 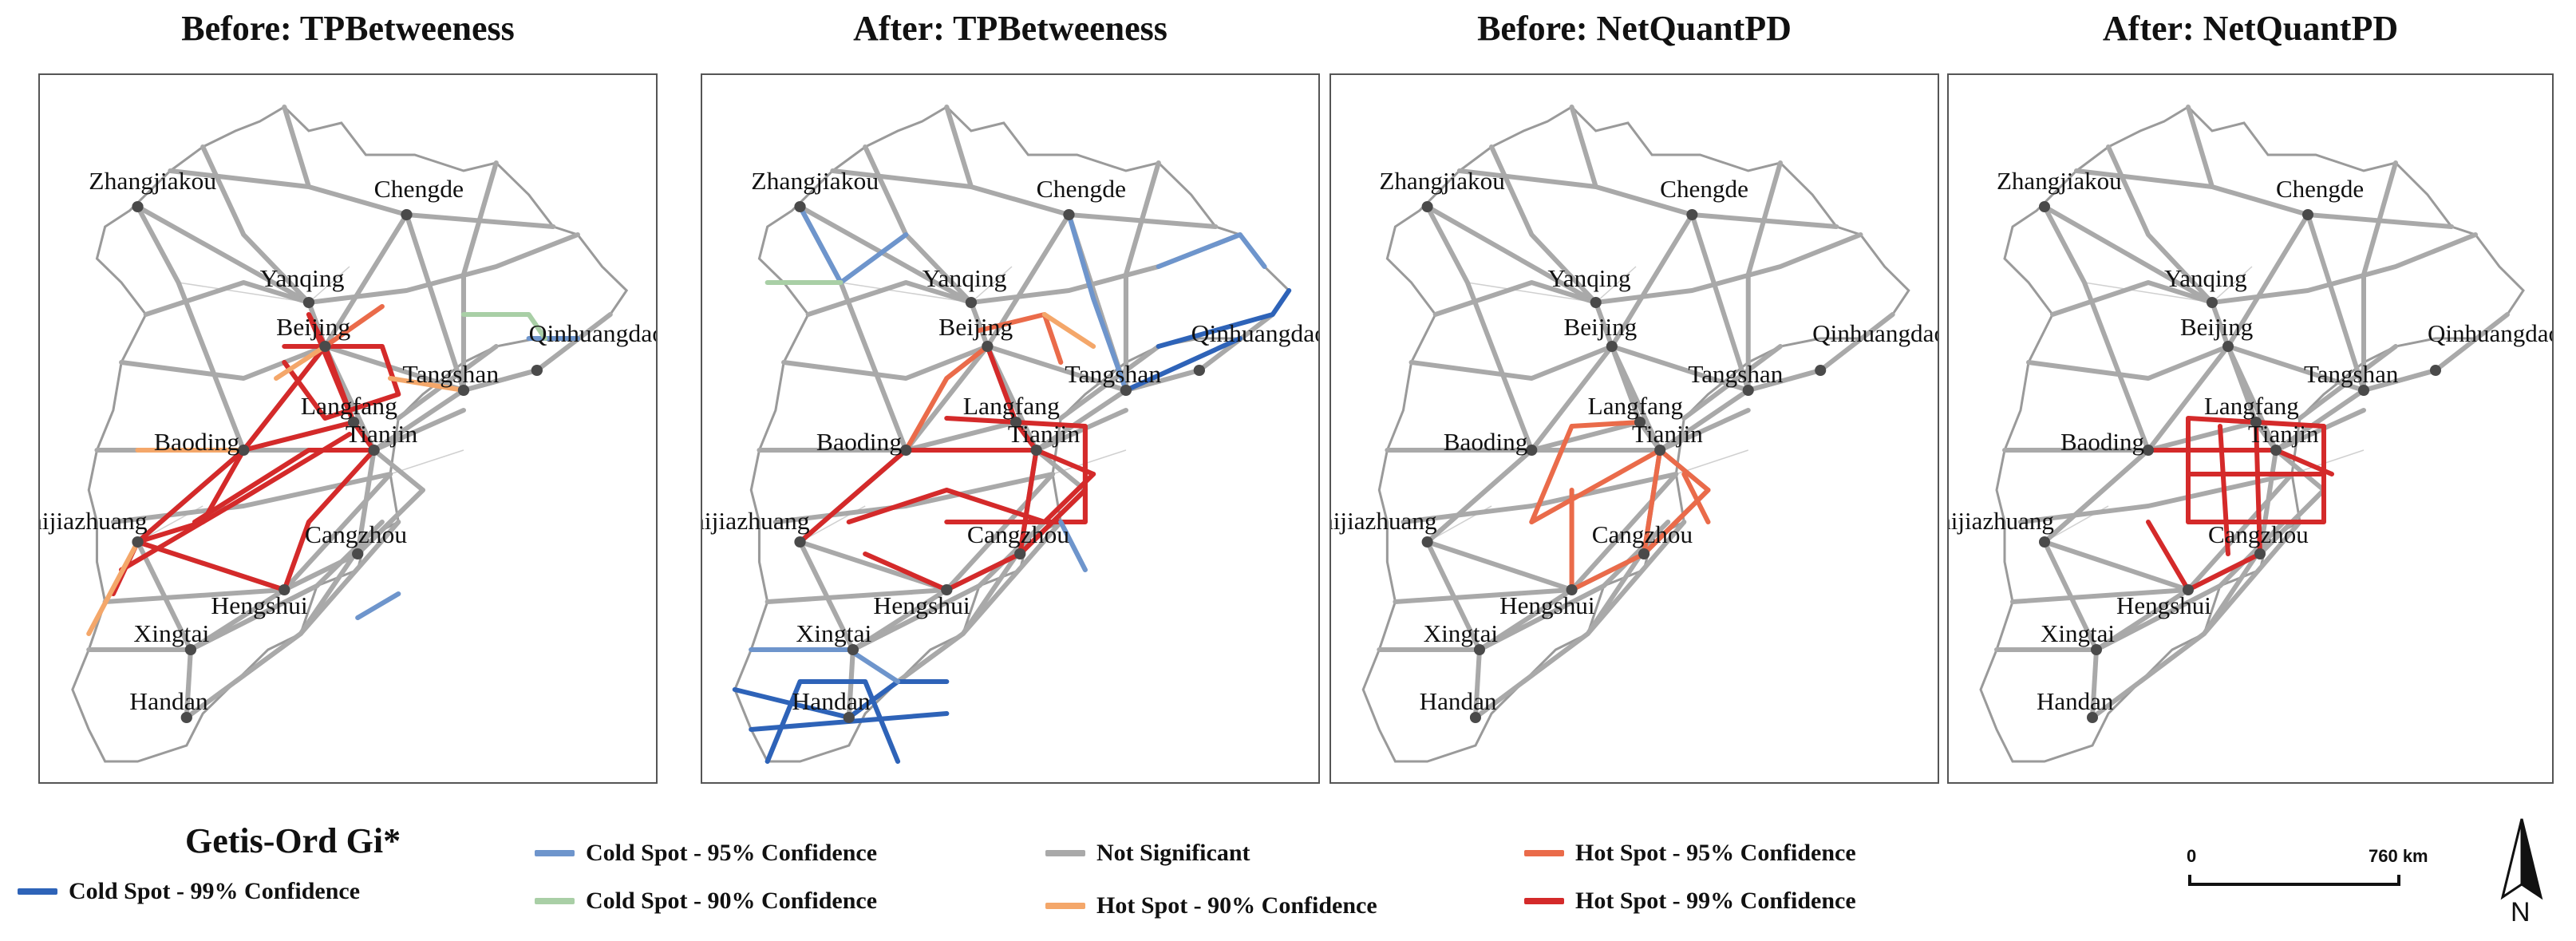 What do you see at coordinates (1715, 853) in the screenshot?
I see `legend-label-hot-95: Hot Spot - 95% Confidence` at bounding box center [1715, 853].